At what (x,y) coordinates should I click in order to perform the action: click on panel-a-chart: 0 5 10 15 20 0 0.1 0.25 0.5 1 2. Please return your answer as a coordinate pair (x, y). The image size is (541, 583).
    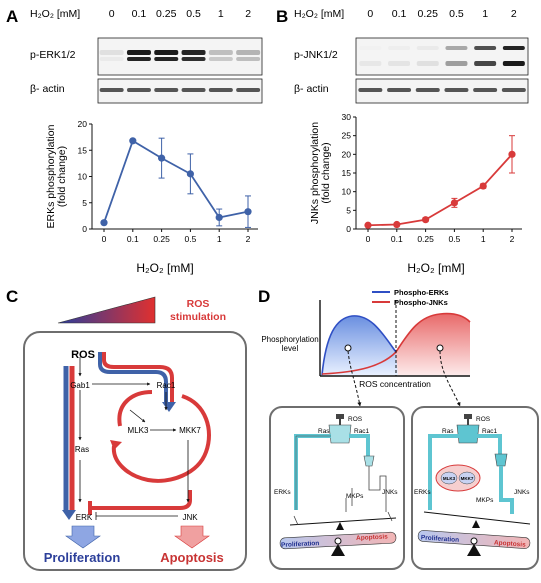
    Looking at the image, I should click on (168, 181).